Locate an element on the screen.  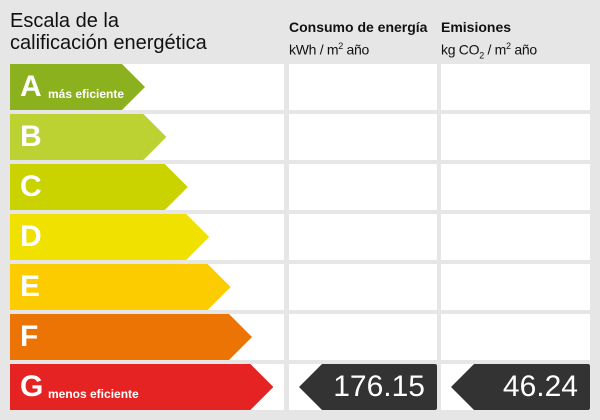
rating-arrow: A más eficiente is located at coordinates (77, 87).